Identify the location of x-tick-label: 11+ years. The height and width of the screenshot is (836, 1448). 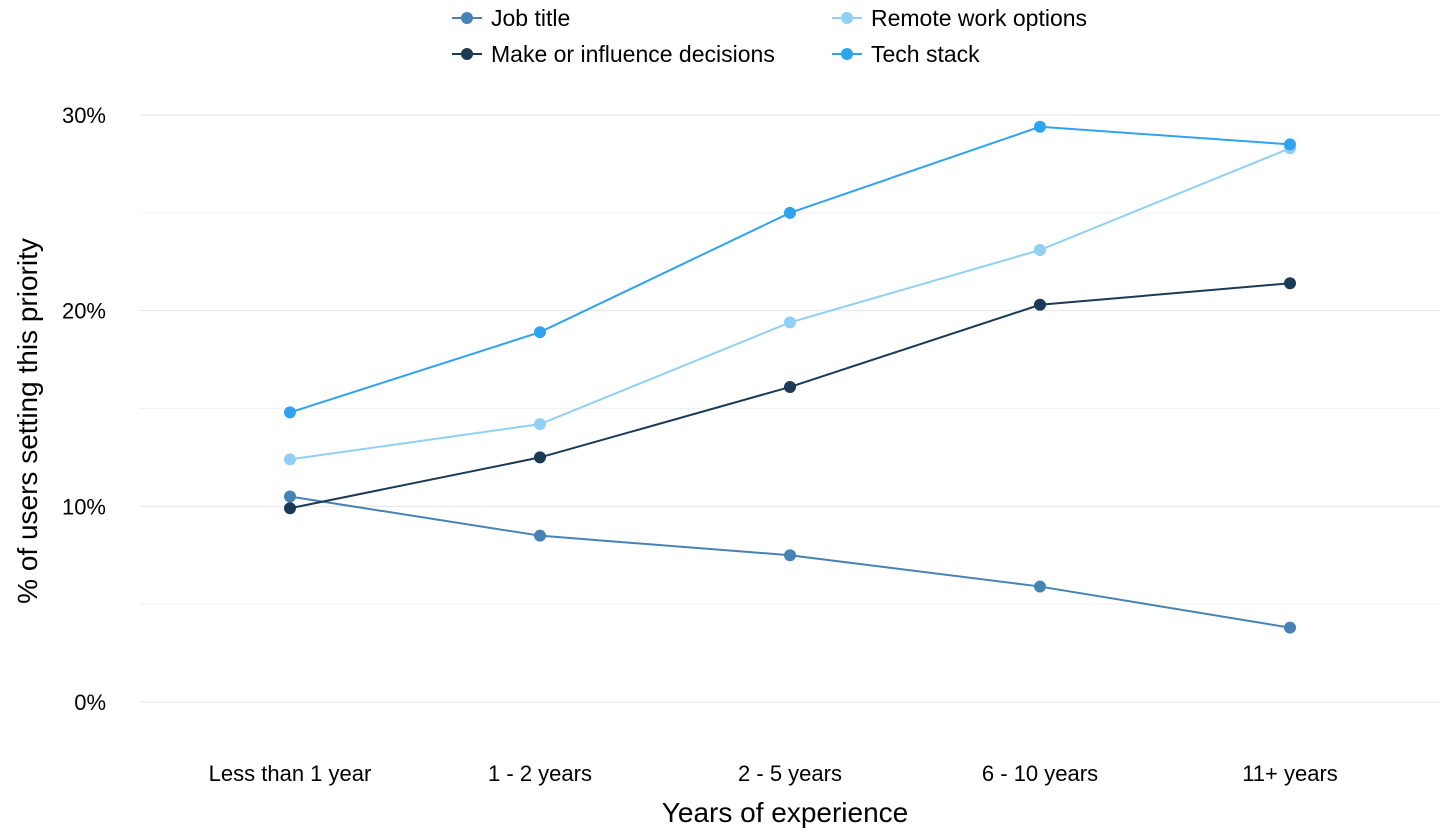
(1290, 773).